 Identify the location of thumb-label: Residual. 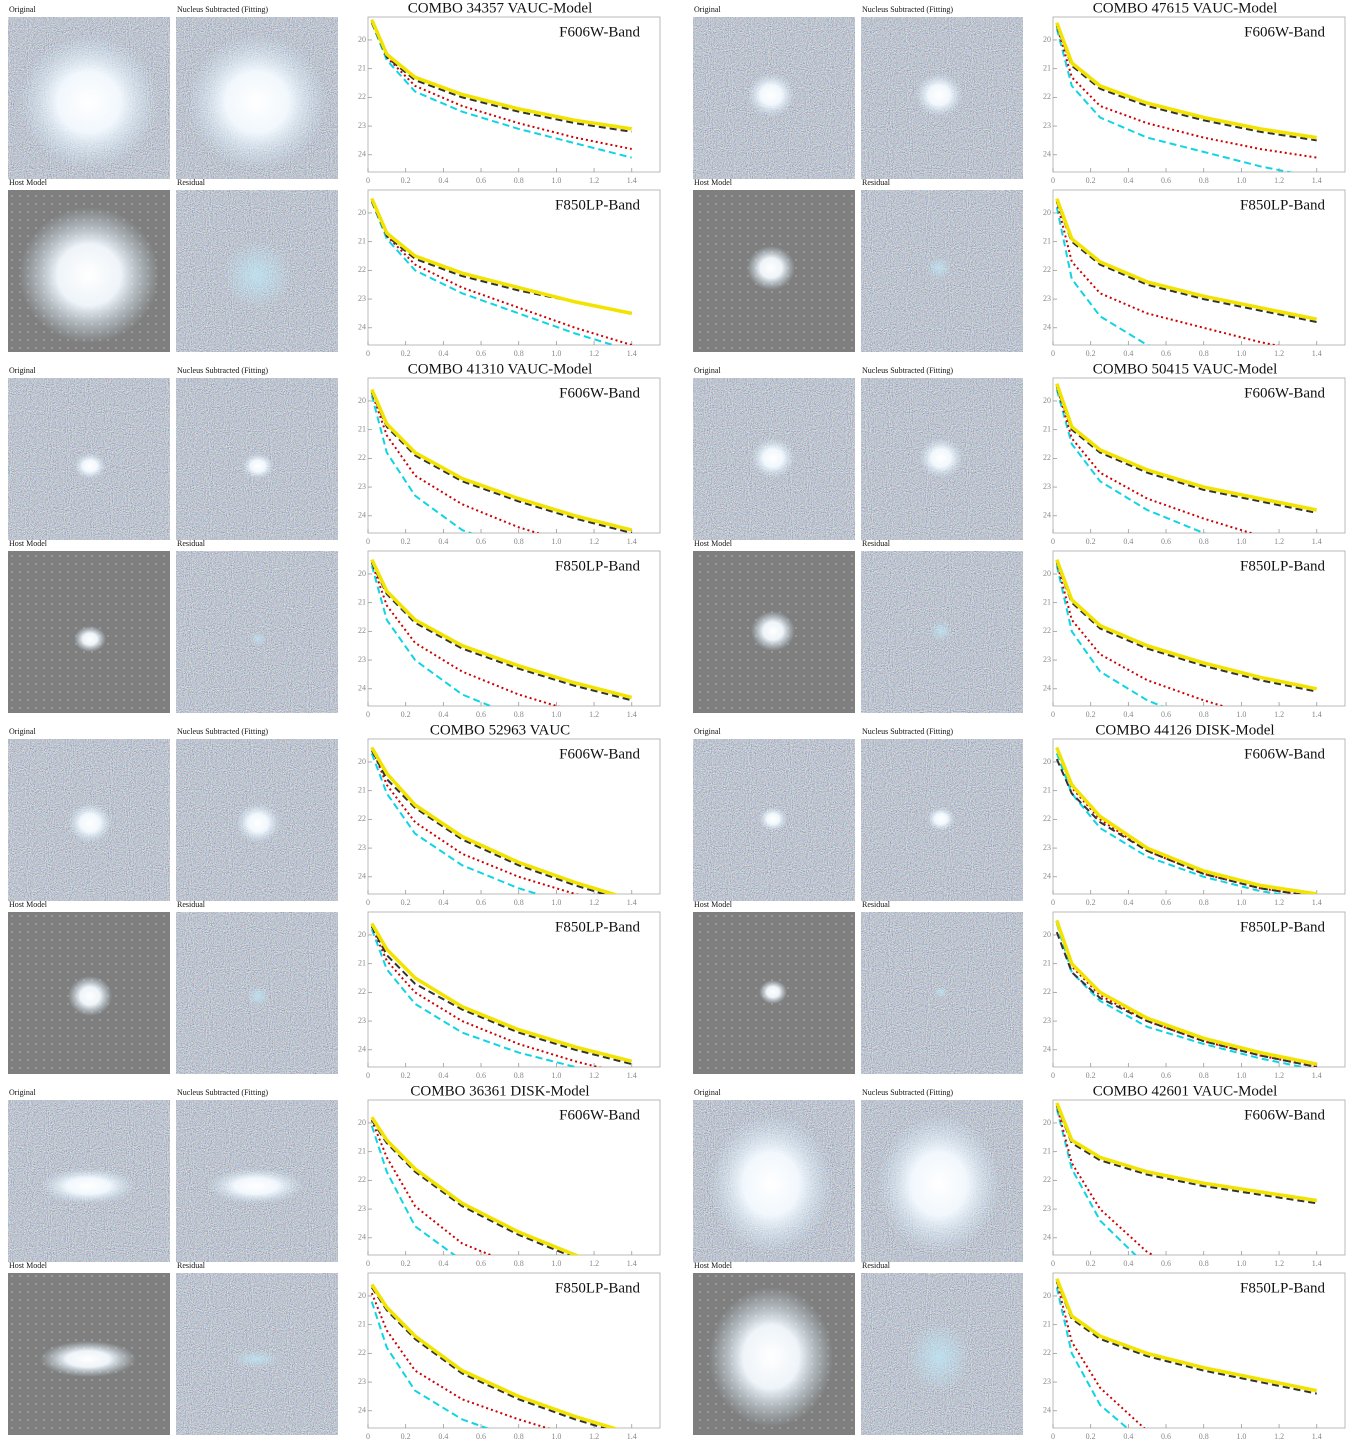
(876, 182).